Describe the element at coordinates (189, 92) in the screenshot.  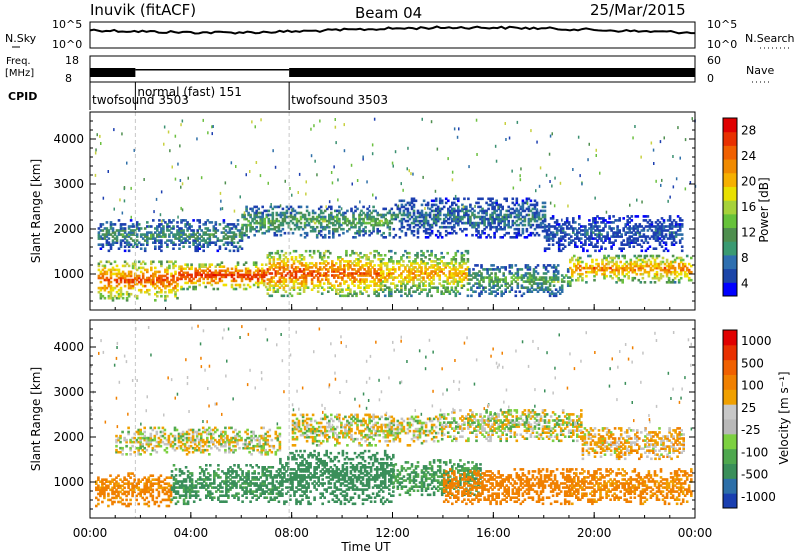
I see `cpid-segment-label: normal (fast) 151` at that location.